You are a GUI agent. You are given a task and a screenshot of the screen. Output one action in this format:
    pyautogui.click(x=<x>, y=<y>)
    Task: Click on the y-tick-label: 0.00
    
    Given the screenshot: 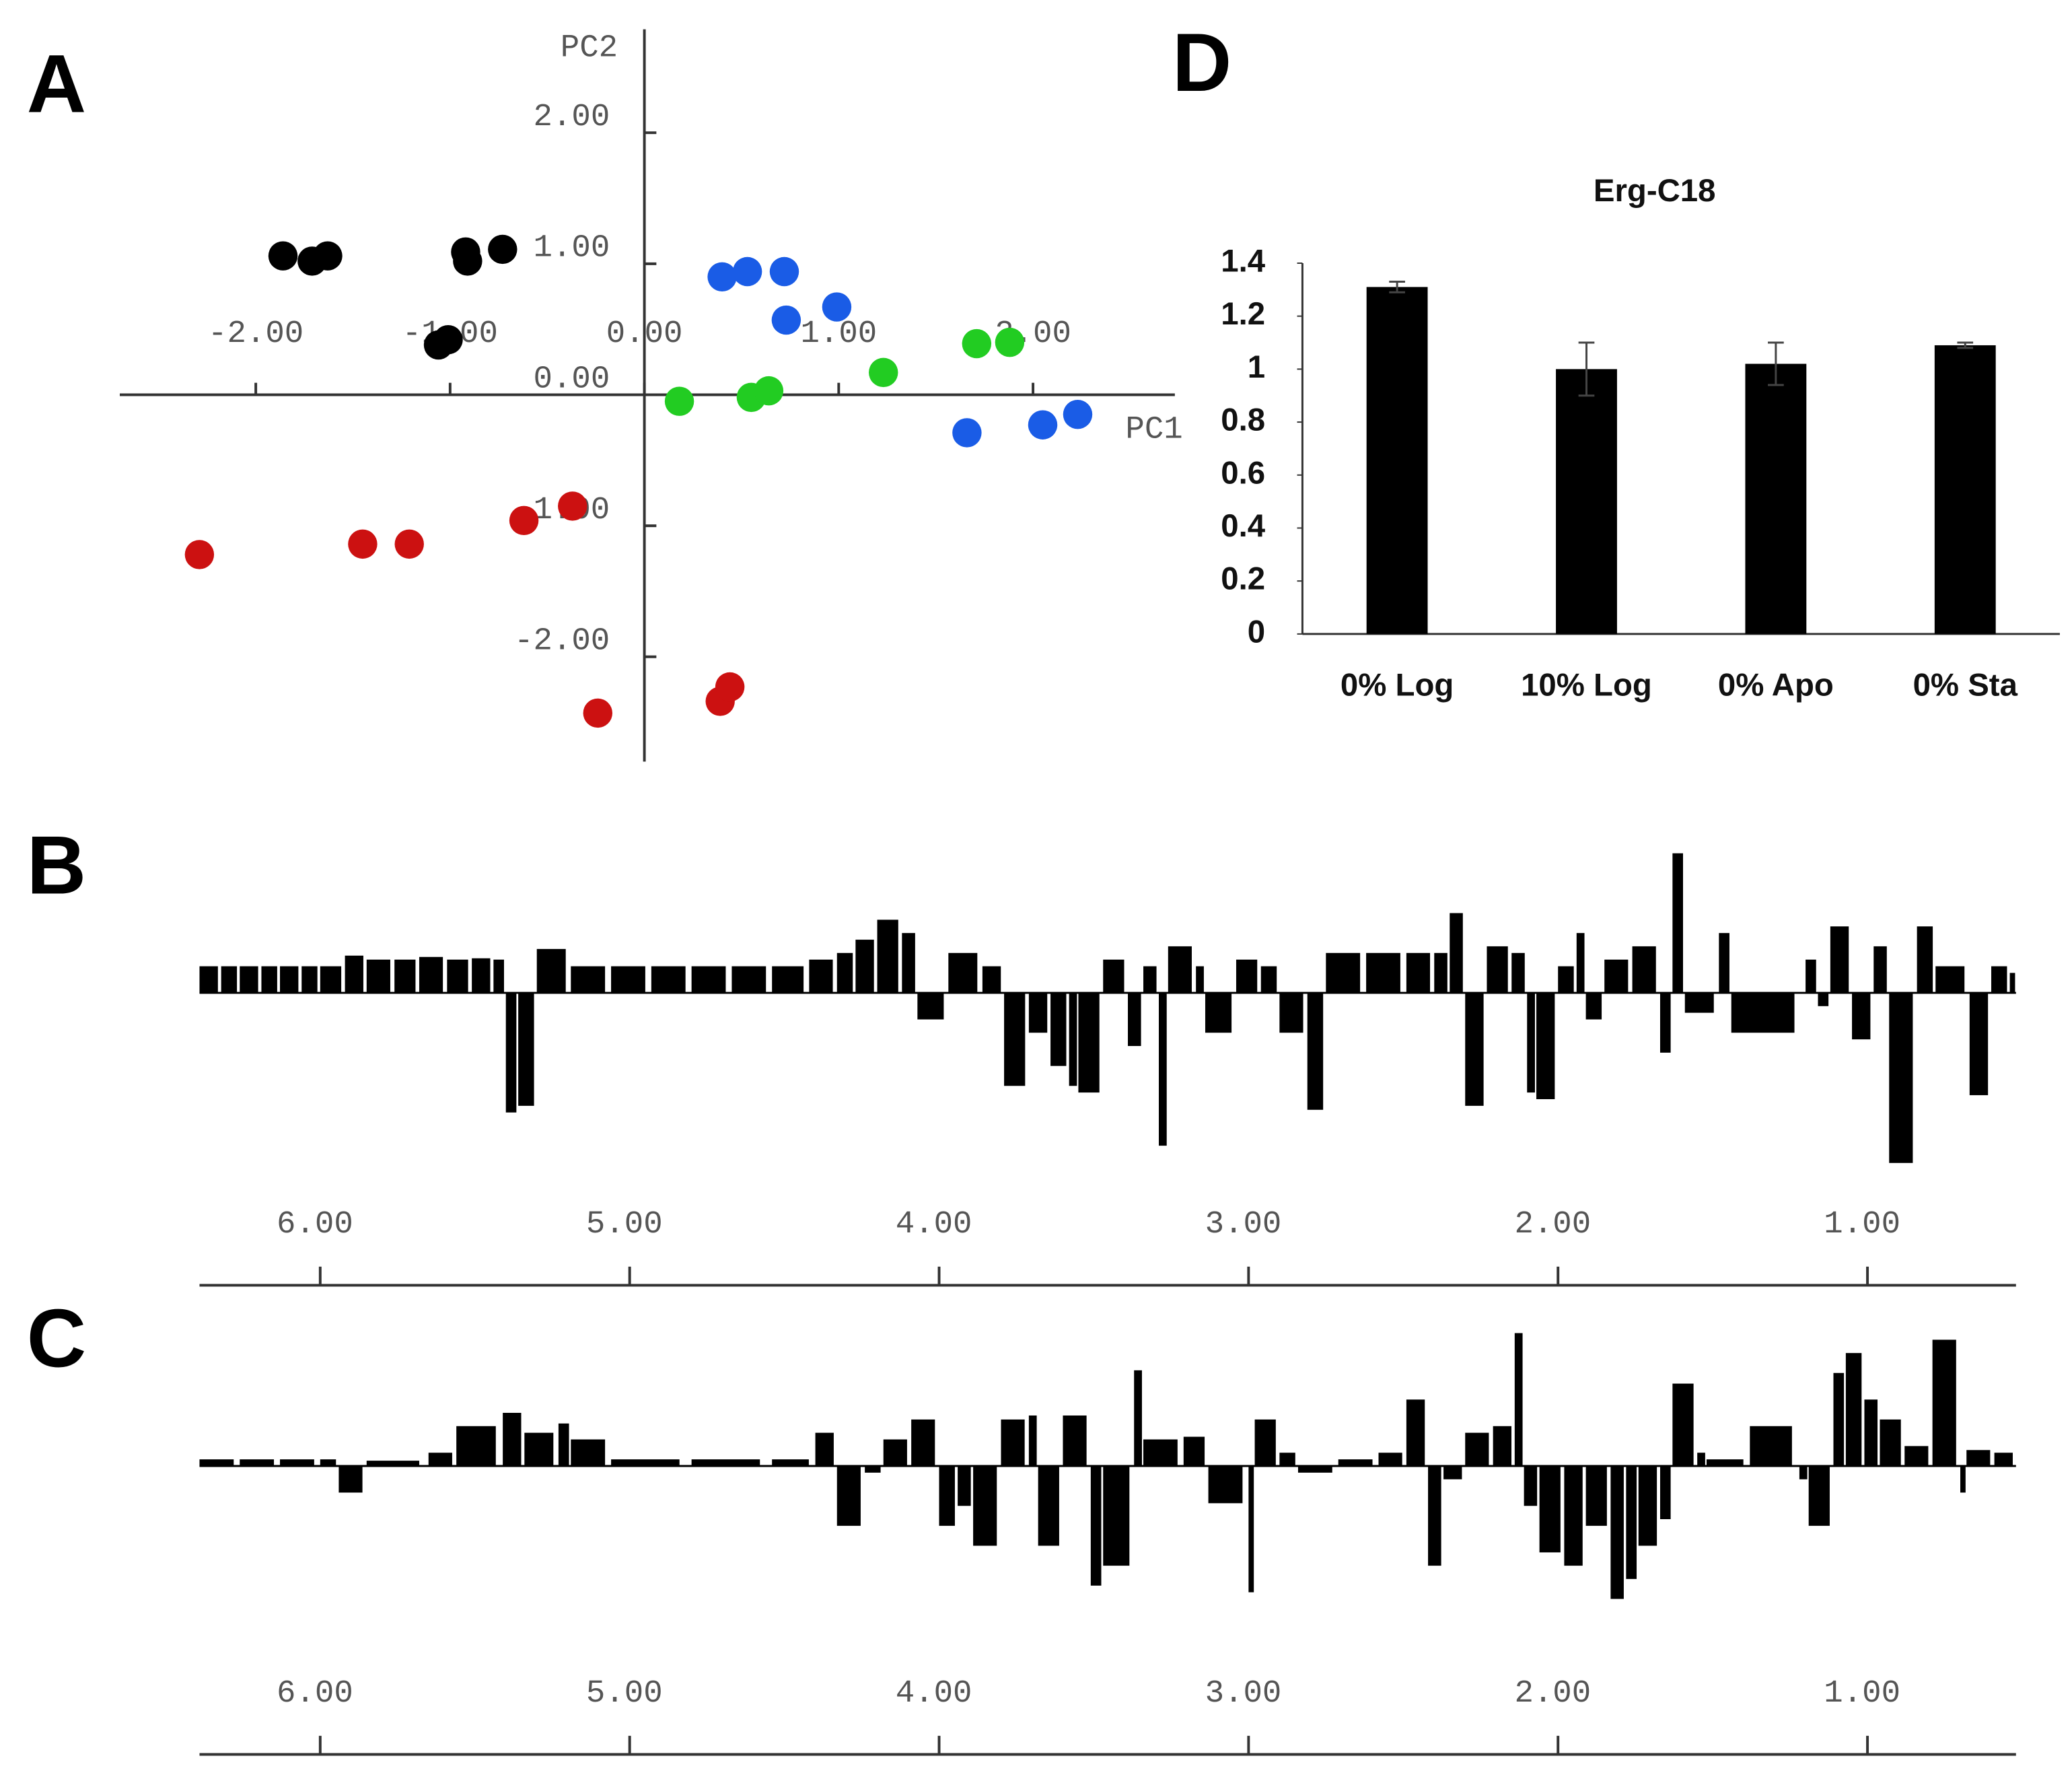 What is the action you would take?
    pyautogui.click(x=572, y=379)
    